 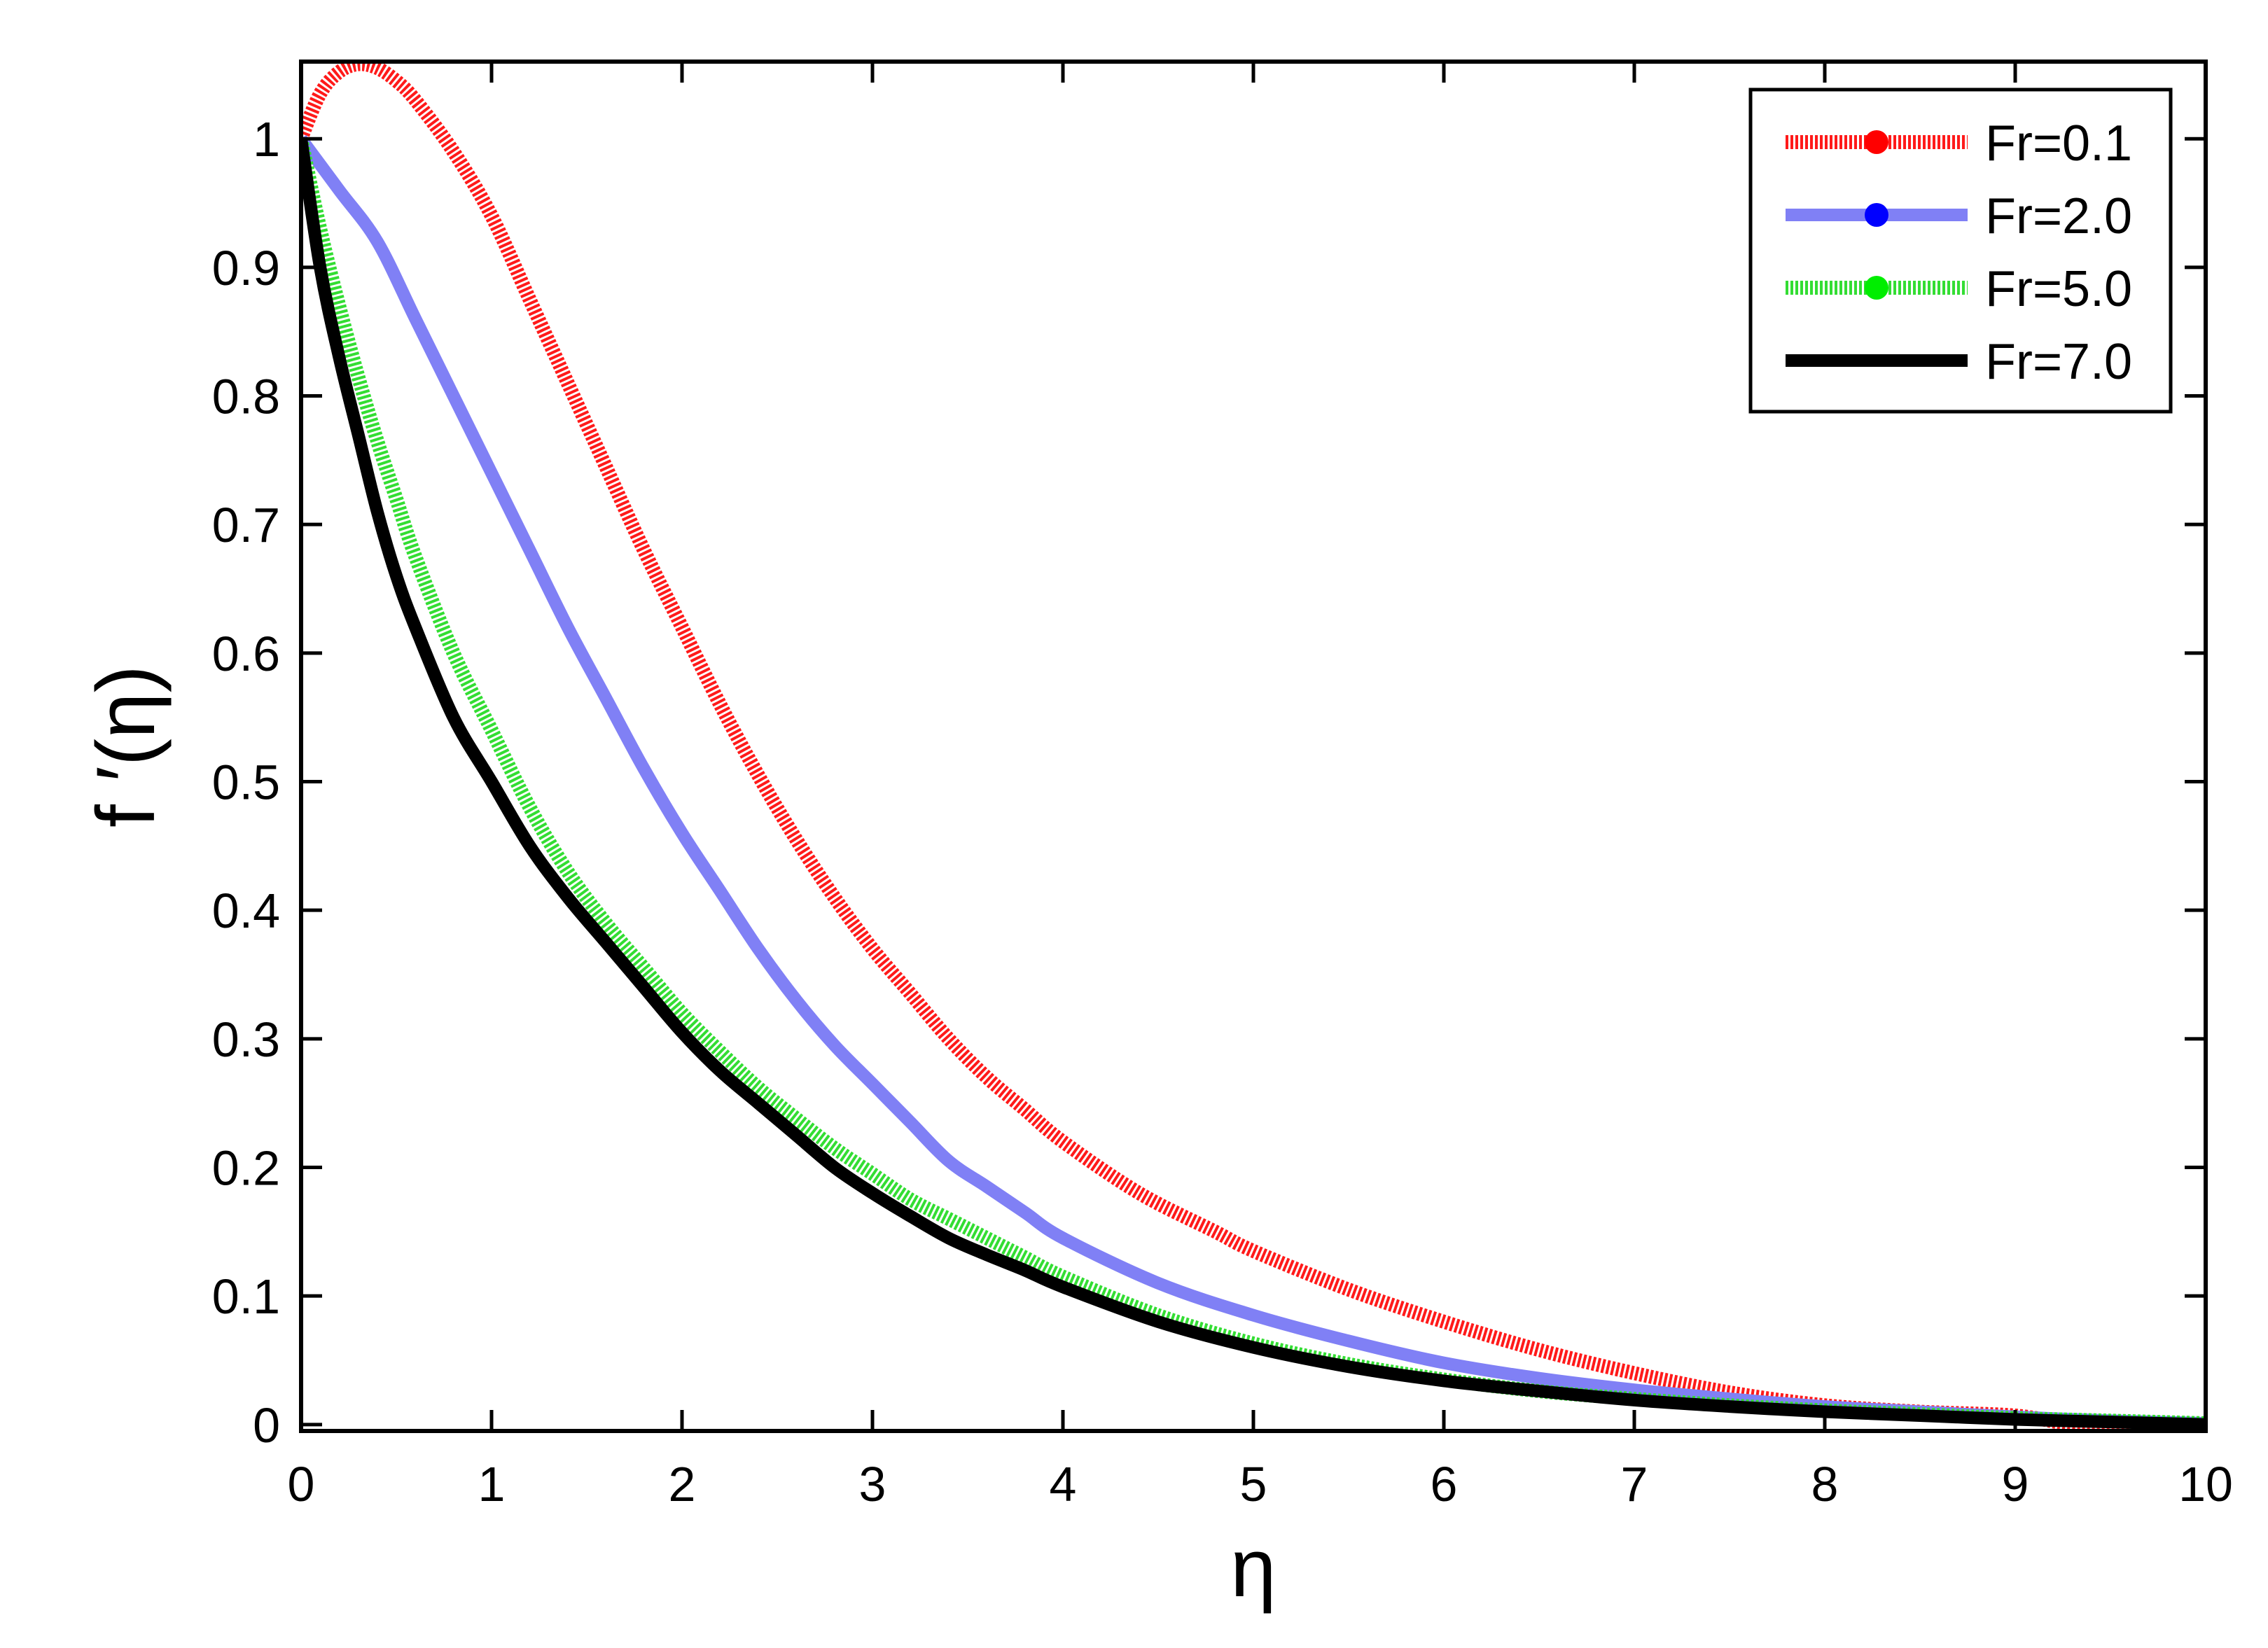 What do you see at coordinates (2205, 1484) in the screenshot?
I see `x-tick-label: 10` at bounding box center [2205, 1484].